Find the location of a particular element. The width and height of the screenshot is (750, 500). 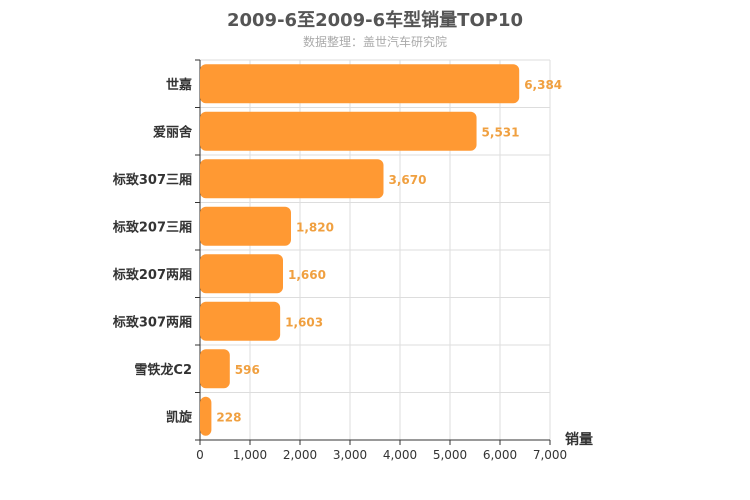

x-tick-label: 4,000 is located at coordinates (400, 455).